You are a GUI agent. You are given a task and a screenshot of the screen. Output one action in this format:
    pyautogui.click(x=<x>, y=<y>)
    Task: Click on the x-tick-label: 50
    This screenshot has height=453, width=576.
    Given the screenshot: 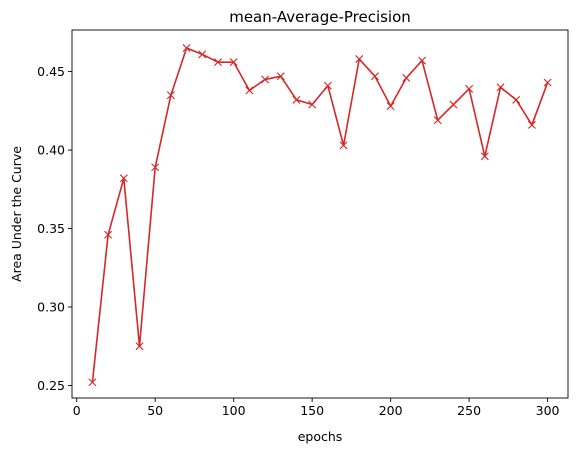 What is the action you would take?
    pyautogui.click(x=155, y=410)
    